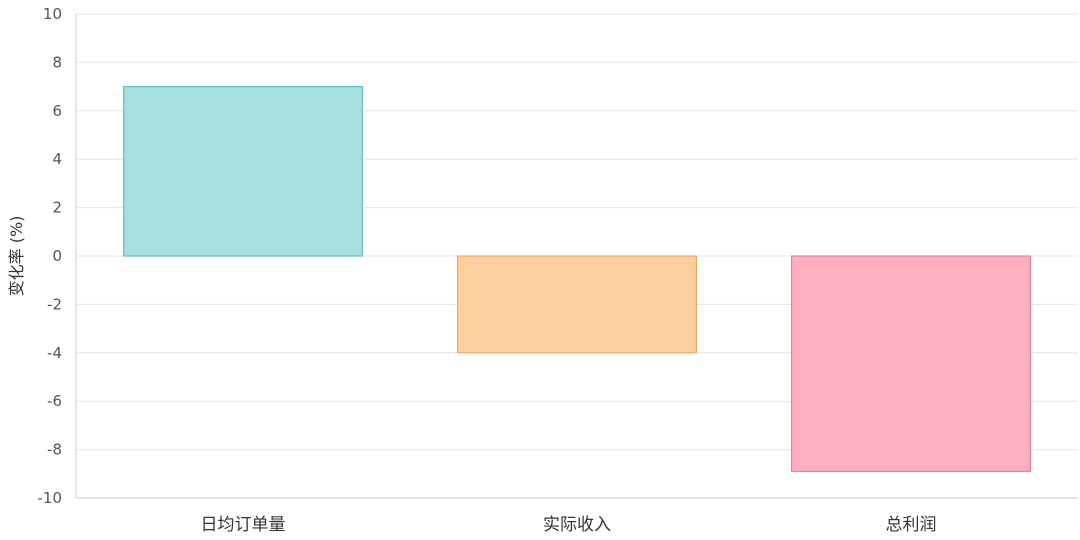 Image resolution: width=1080 pixels, height=540 pixels. I want to click on y-tick-label: -4, so click(54, 353).